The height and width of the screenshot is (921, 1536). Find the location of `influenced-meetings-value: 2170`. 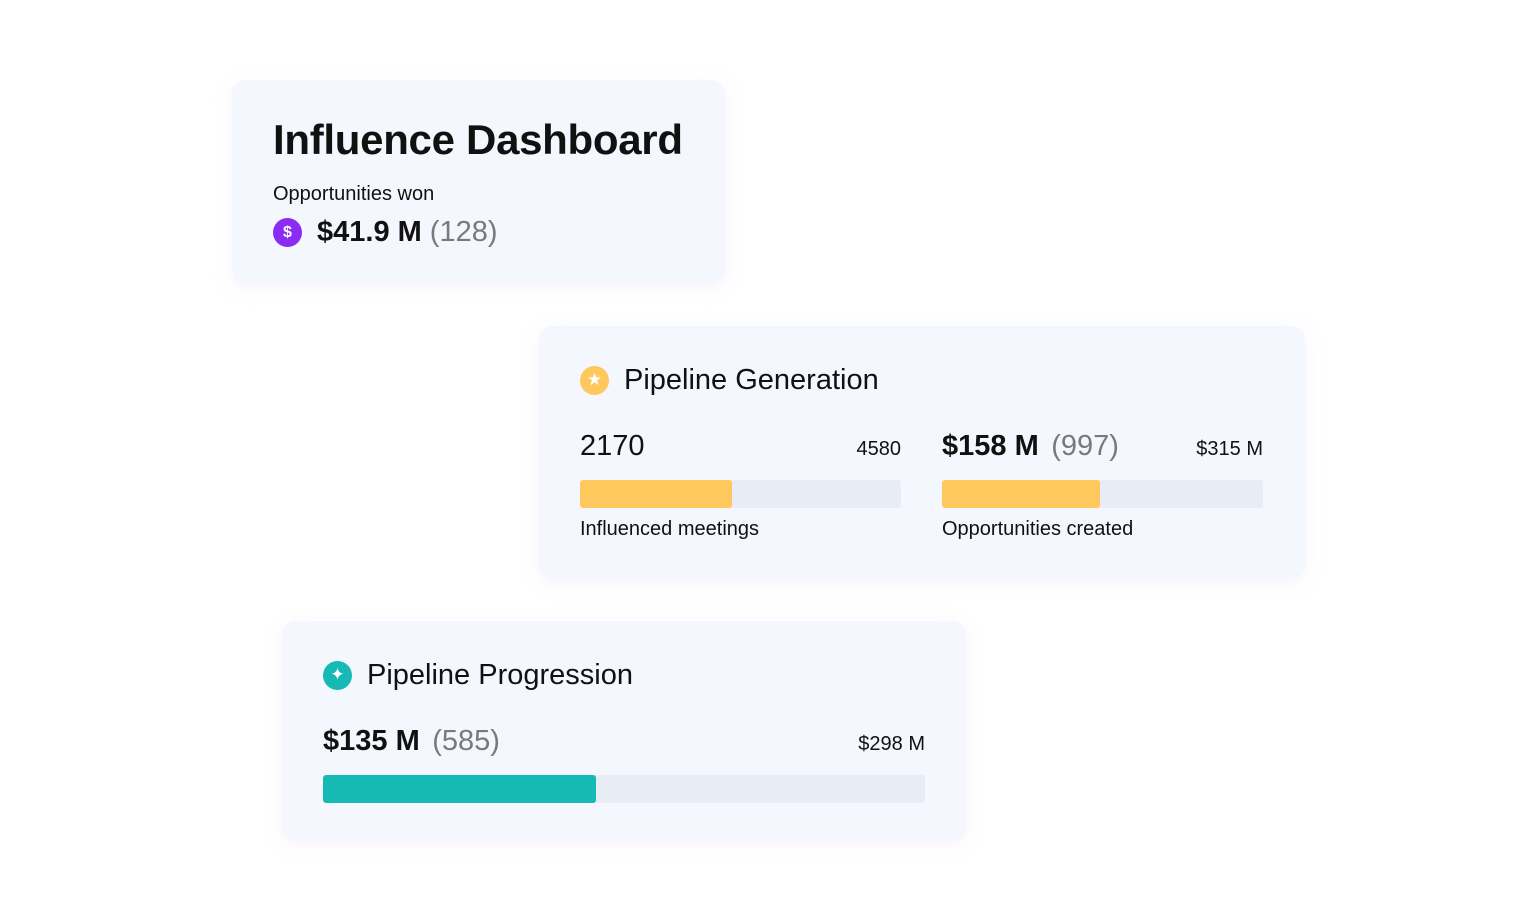

influenced-meetings-value: 2170 is located at coordinates (612, 446).